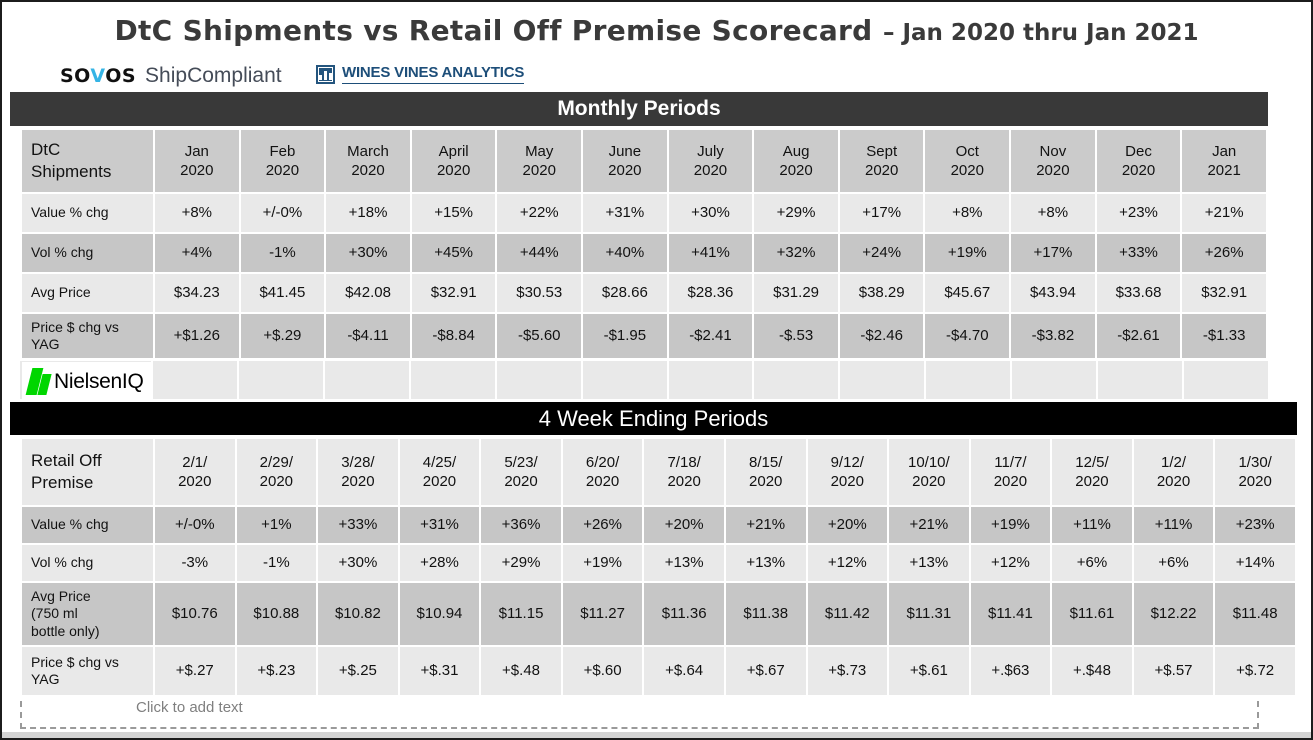  What do you see at coordinates (368, 336) in the screenshot?
I see `data-cell: -$4.11` at bounding box center [368, 336].